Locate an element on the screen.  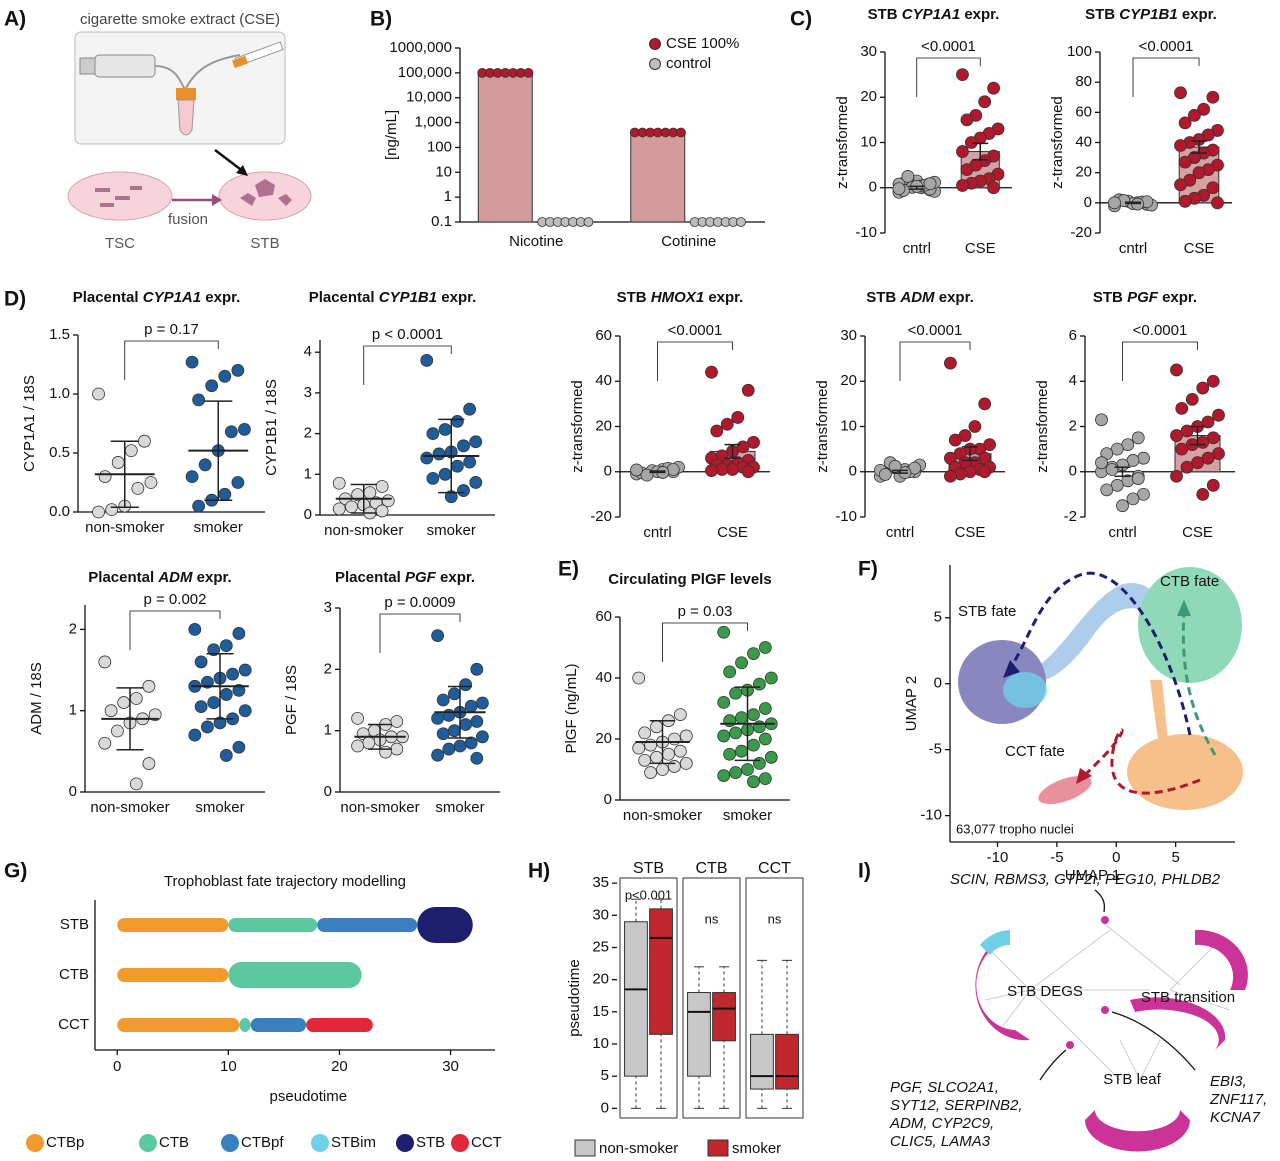
facet-frame is located at coordinates (711, 998).